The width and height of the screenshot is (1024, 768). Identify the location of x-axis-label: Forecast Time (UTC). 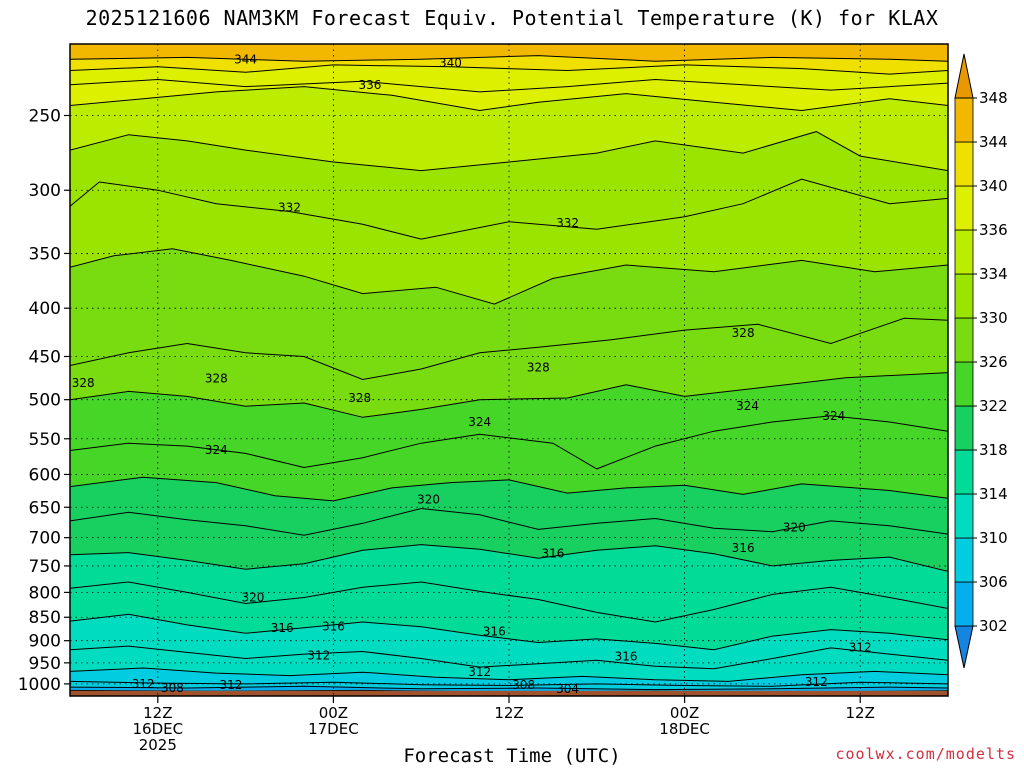
(512, 756).